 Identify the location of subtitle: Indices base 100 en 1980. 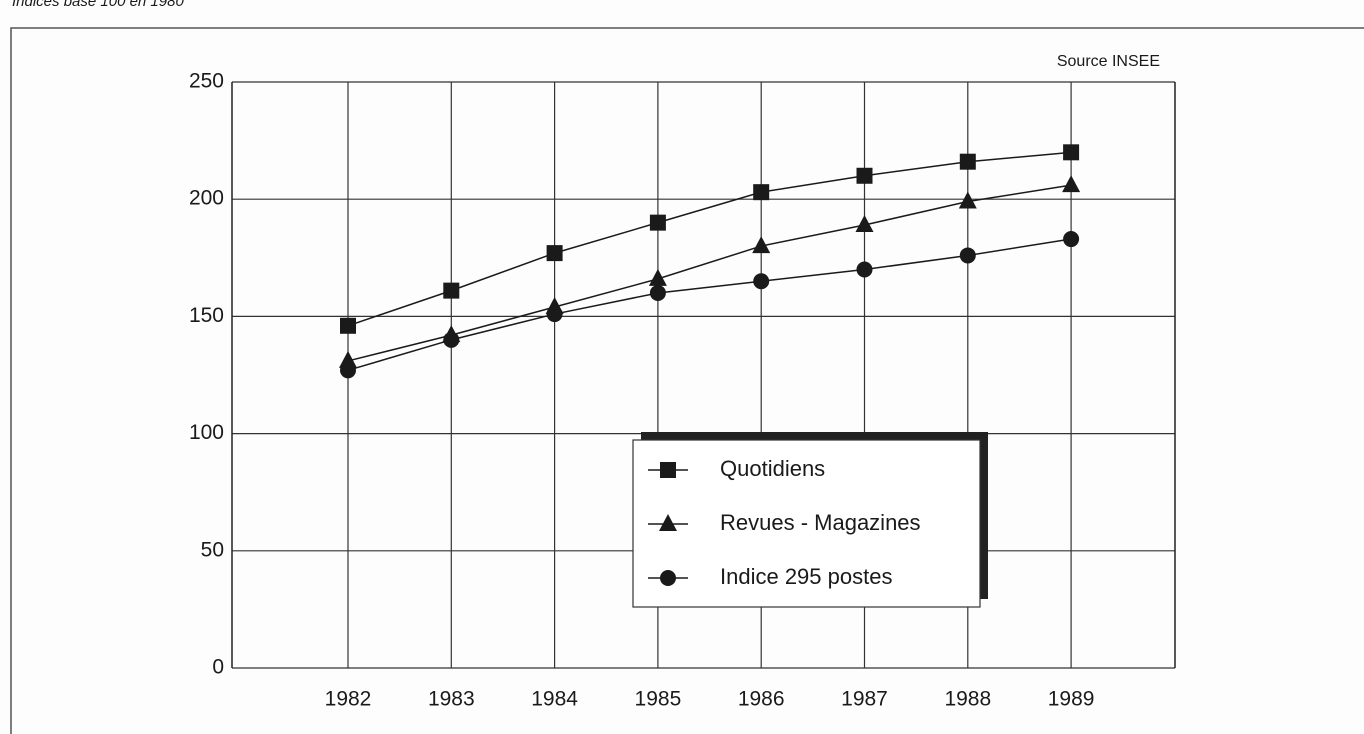
(98, 5).